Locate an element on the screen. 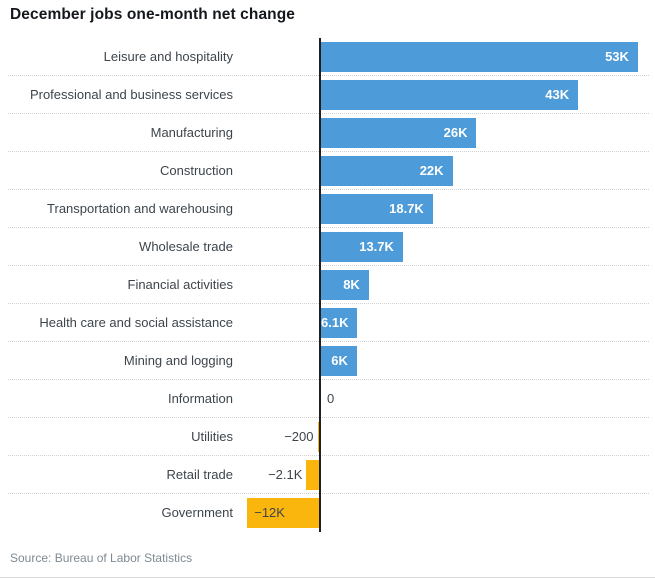 This screenshot has height=581, width=655. value-label: 13.7K is located at coordinates (376, 246).